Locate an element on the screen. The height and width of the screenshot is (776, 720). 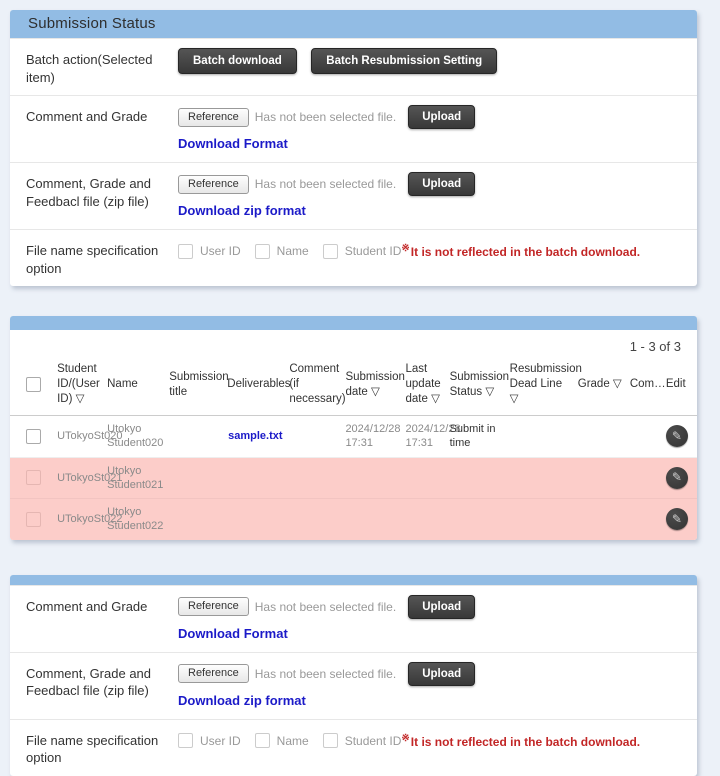
table-row-highlighted: UTokyoSt022 Utokyo Student022 ✎ is located at coordinates (353, 519).